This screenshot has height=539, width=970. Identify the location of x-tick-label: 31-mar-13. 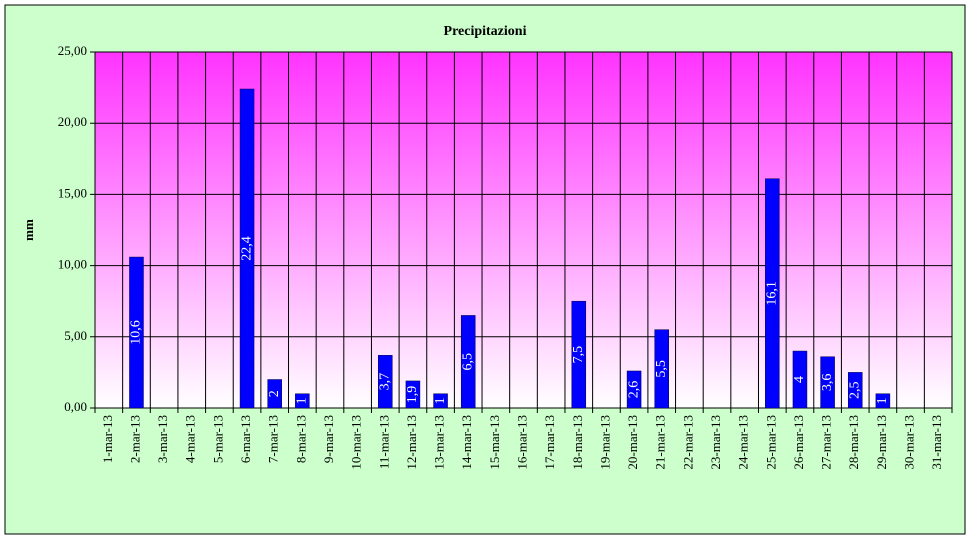
(936, 442).